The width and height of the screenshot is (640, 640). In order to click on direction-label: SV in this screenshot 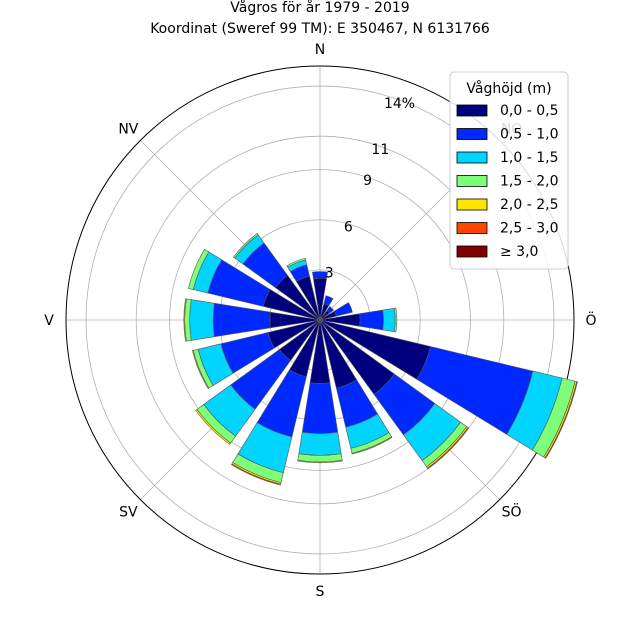, I will do `click(128, 513)`.